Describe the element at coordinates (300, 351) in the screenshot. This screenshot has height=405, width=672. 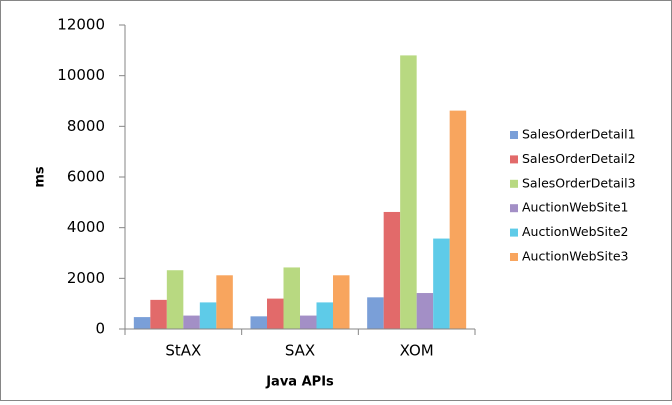
I see `x-tick-label: SAX` at that location.